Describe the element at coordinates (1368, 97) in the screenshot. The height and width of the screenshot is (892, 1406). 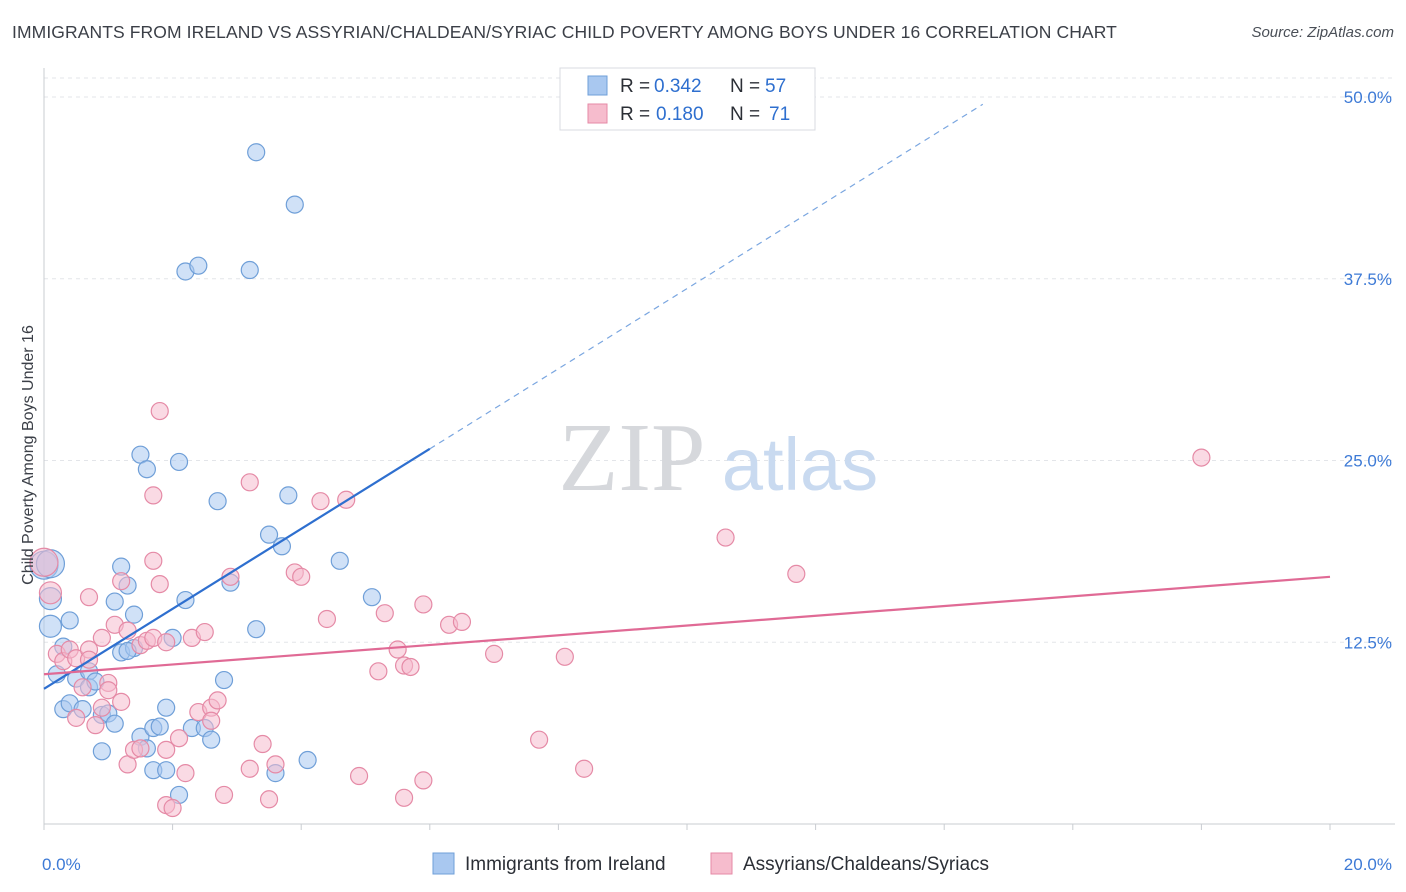
I see `y-tick-label: 50.0%` at that location.